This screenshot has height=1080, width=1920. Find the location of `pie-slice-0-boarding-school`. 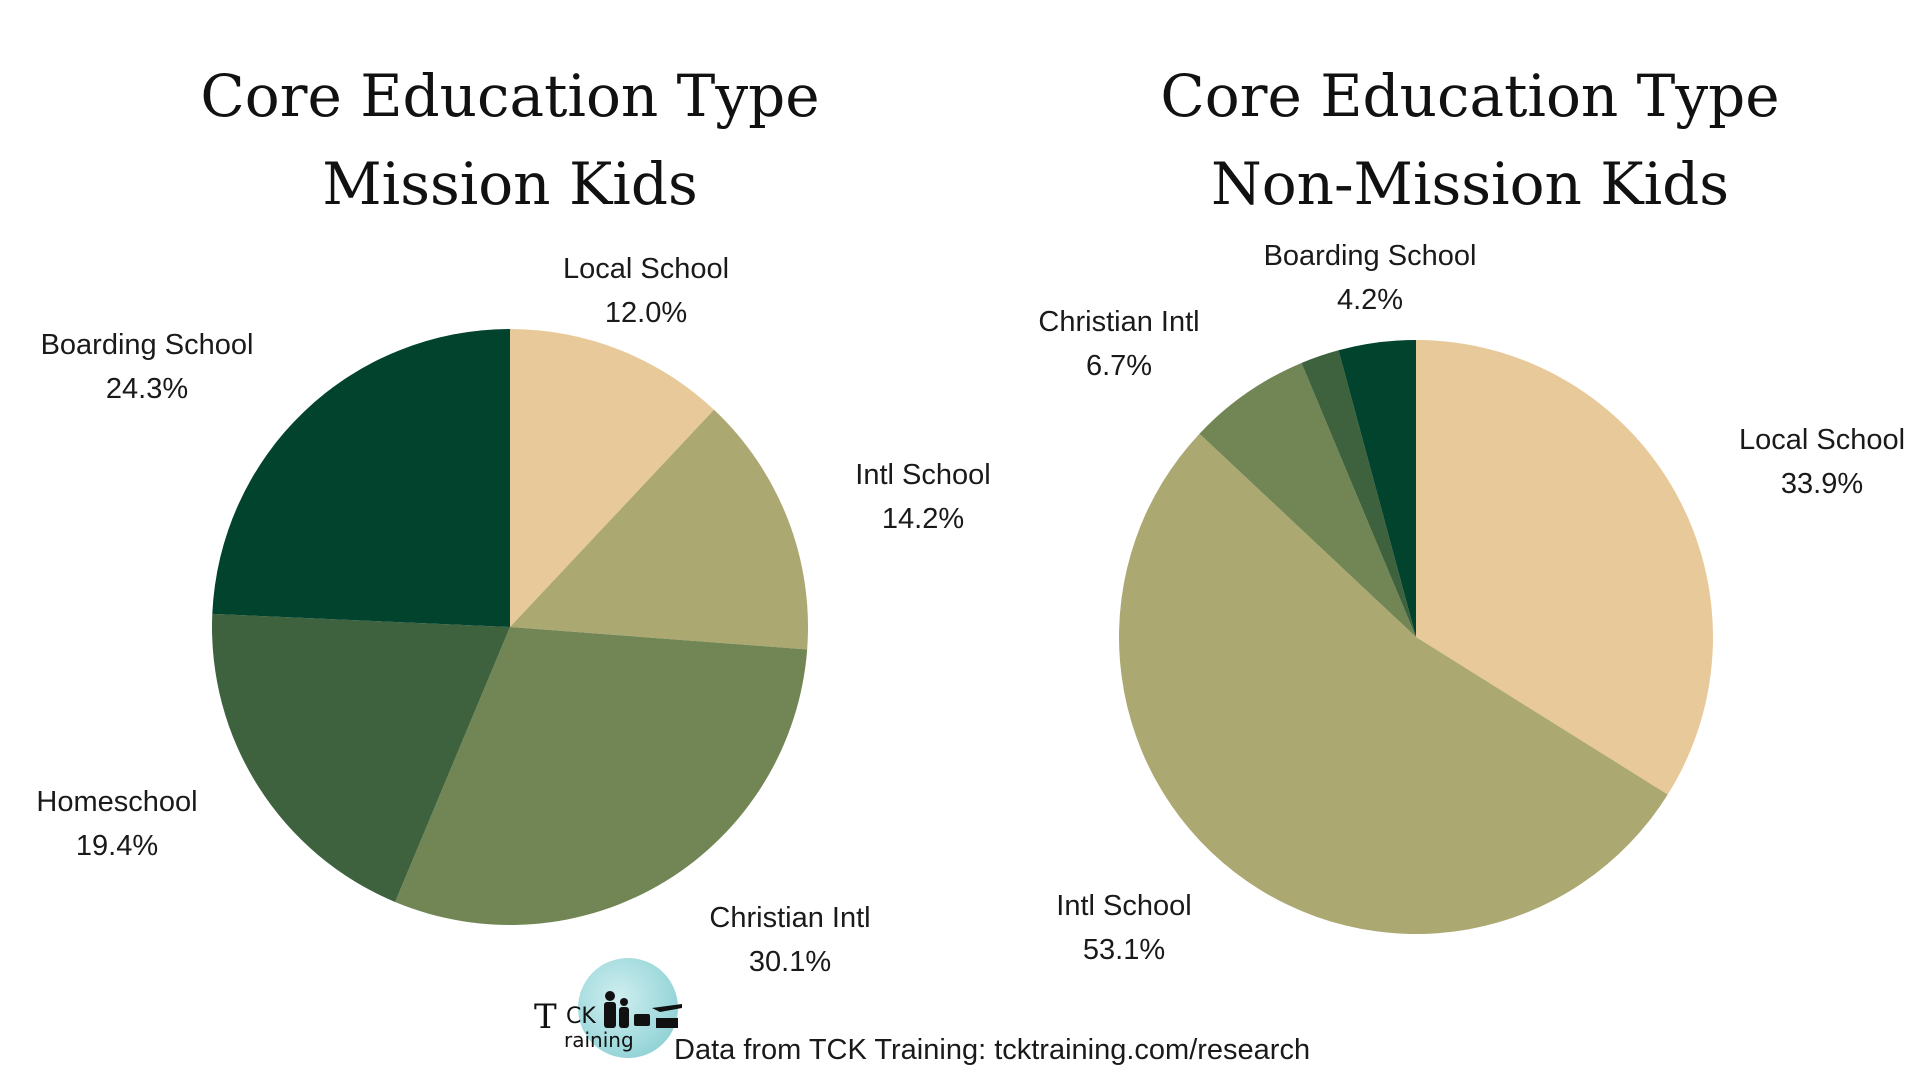

pie-slice-0-boarding-school is located at coordinates (361, 478).